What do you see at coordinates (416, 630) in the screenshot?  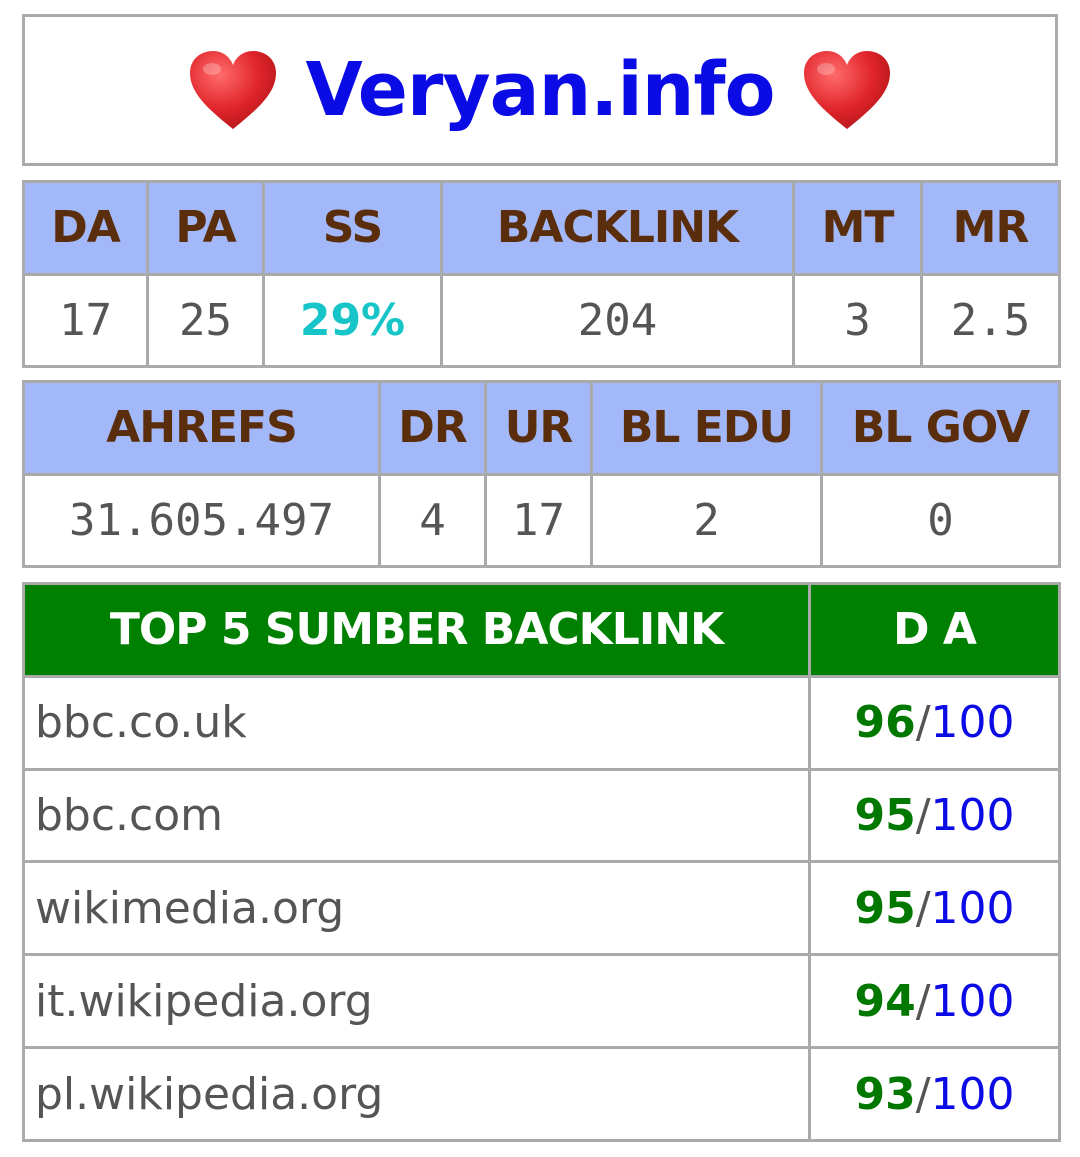 I see `header-top-sources: TOP 5 SUMBER BACKLINK` at bounding box center [416, 630].